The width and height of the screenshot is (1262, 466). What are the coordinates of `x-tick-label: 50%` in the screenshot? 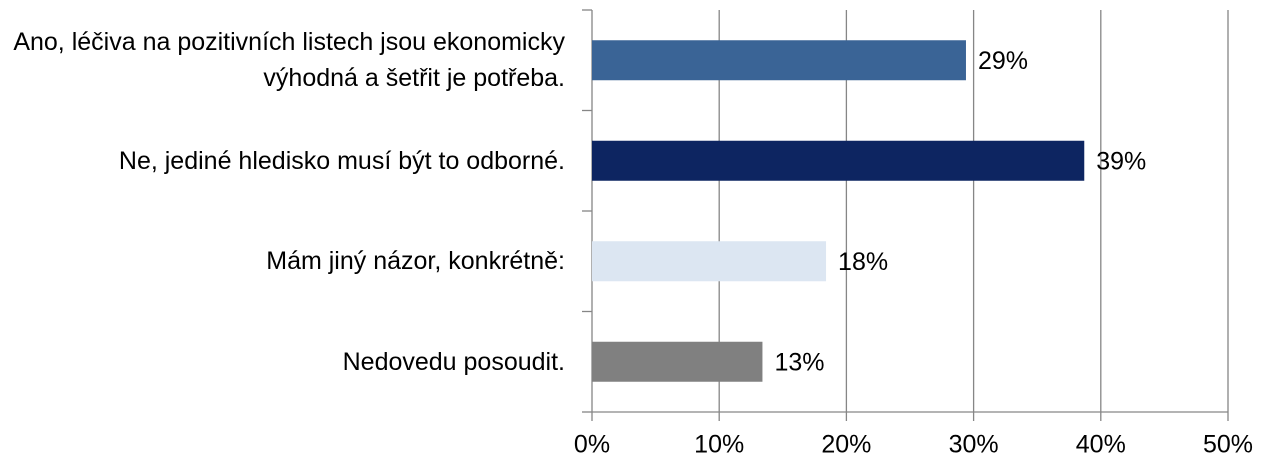 It's located at (1228, 445).